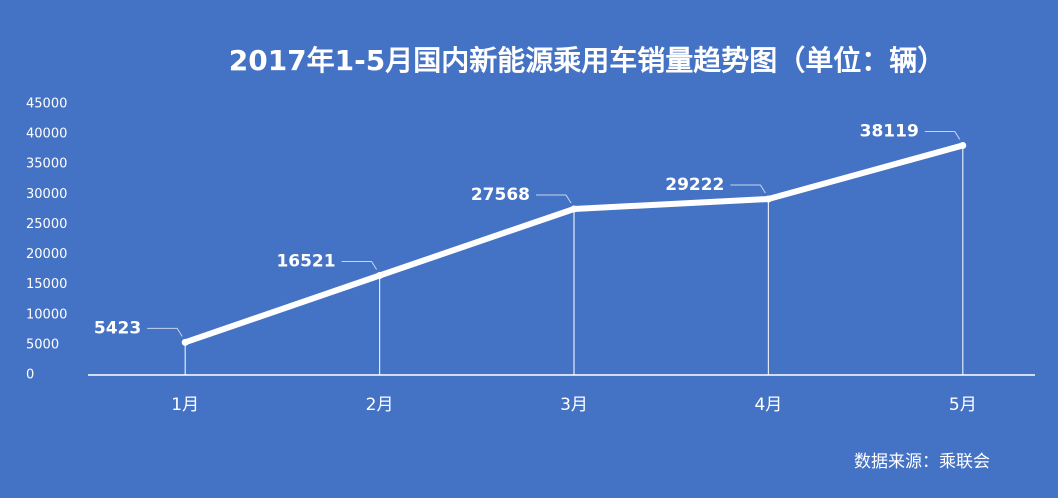 This screenshot has width=1058, height=498. What do you see at coordinates (46, 194) in the screenshot?
I see `y-tick-label: 30000` at bounding box center [46, 194].